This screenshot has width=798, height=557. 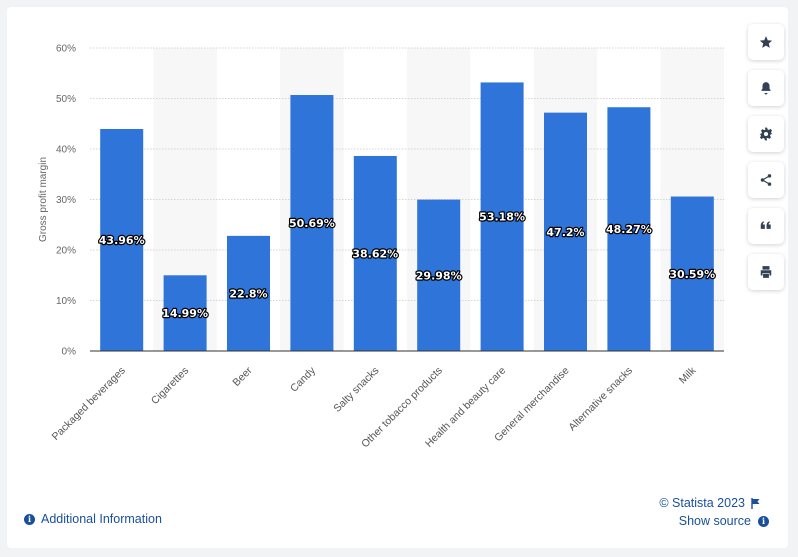 I want to click on y-tick-label: 60%, so click(x=66, y=49).